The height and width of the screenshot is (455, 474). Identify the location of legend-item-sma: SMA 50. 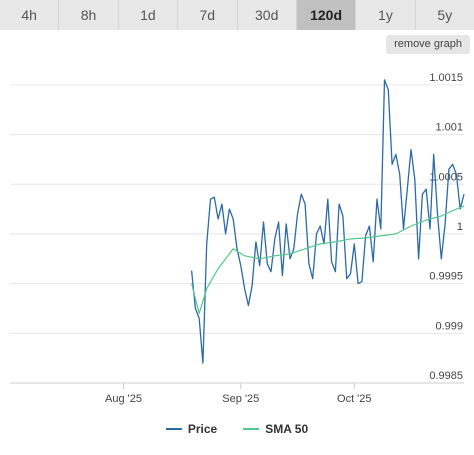
(275, 429).